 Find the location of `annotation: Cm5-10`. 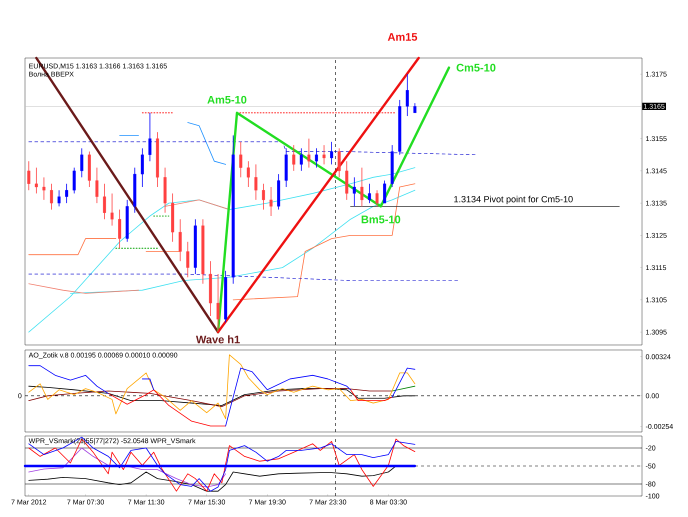

annotation: Cm5-10 is located at coordinates (476, 68).